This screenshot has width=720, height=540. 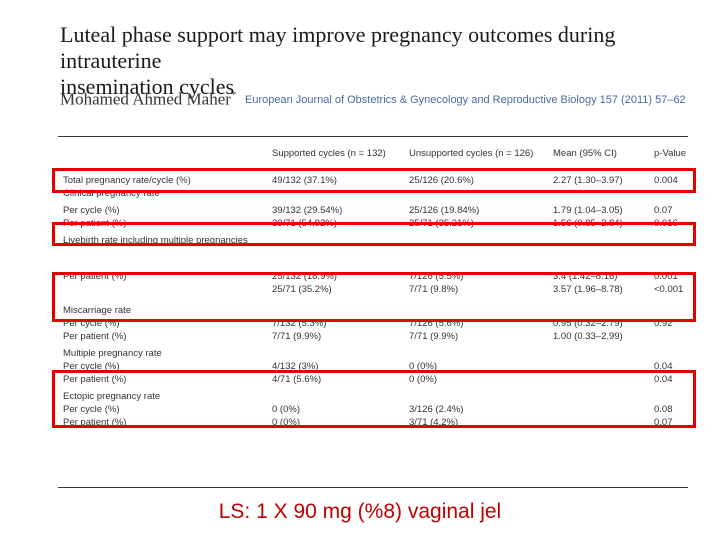 What do you see at coordinates (297, 336) in the screenshot?
I see `supported-value: 7/71 (9.9%)` at bounding box center [297, 336].